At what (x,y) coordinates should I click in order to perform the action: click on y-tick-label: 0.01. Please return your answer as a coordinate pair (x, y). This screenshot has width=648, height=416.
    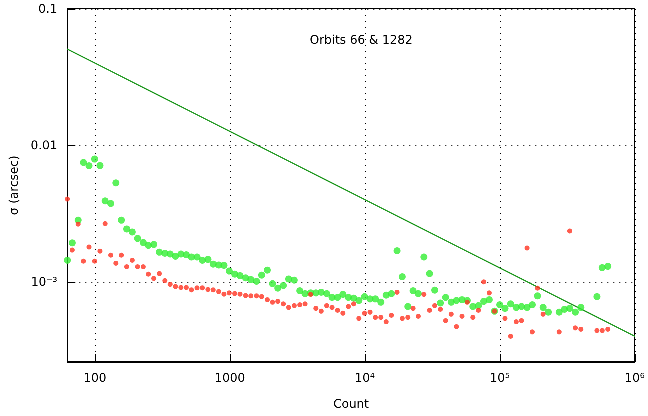
    Looking at the image, I should click on (44, 145).